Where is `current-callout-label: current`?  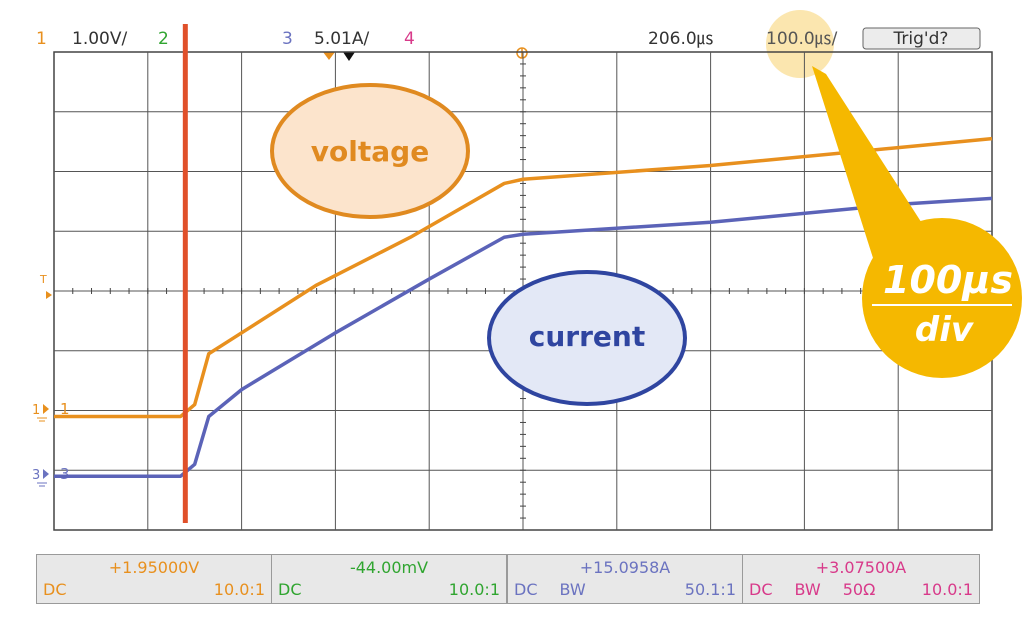
current-callout-label: current is located at coordinates (587, 336).